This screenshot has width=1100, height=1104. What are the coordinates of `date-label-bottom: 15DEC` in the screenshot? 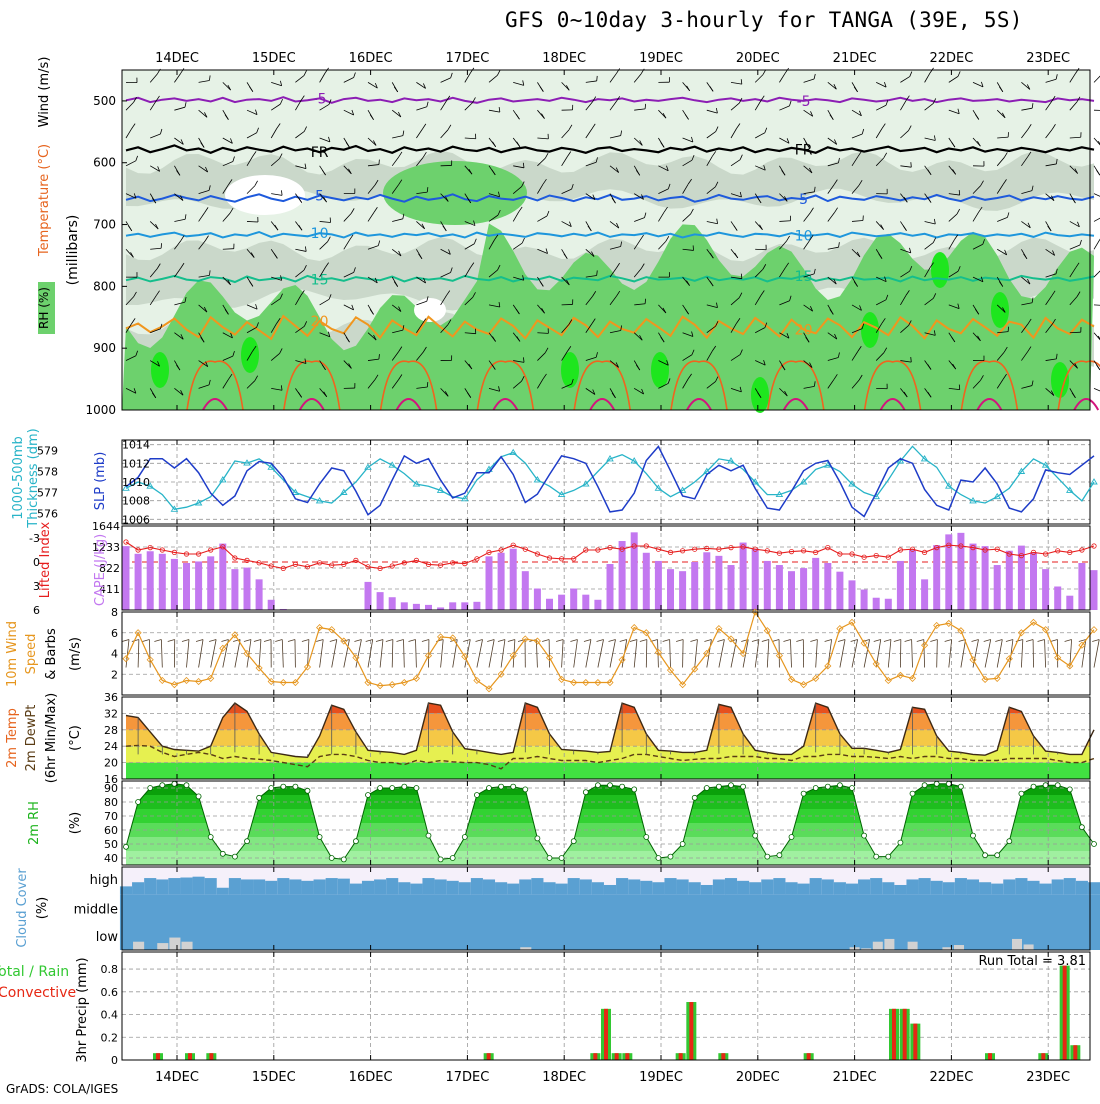 It's located at (274, 1077).